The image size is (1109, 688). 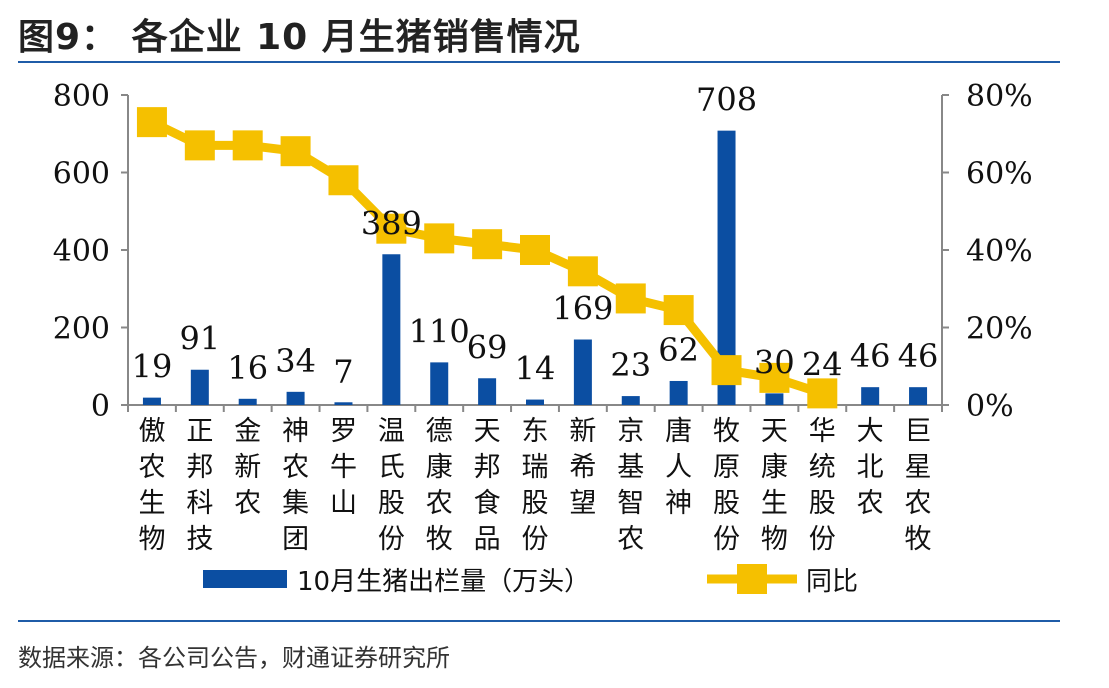 I want to click on x-tick-label-char: 集, so click(x=295, y=503).